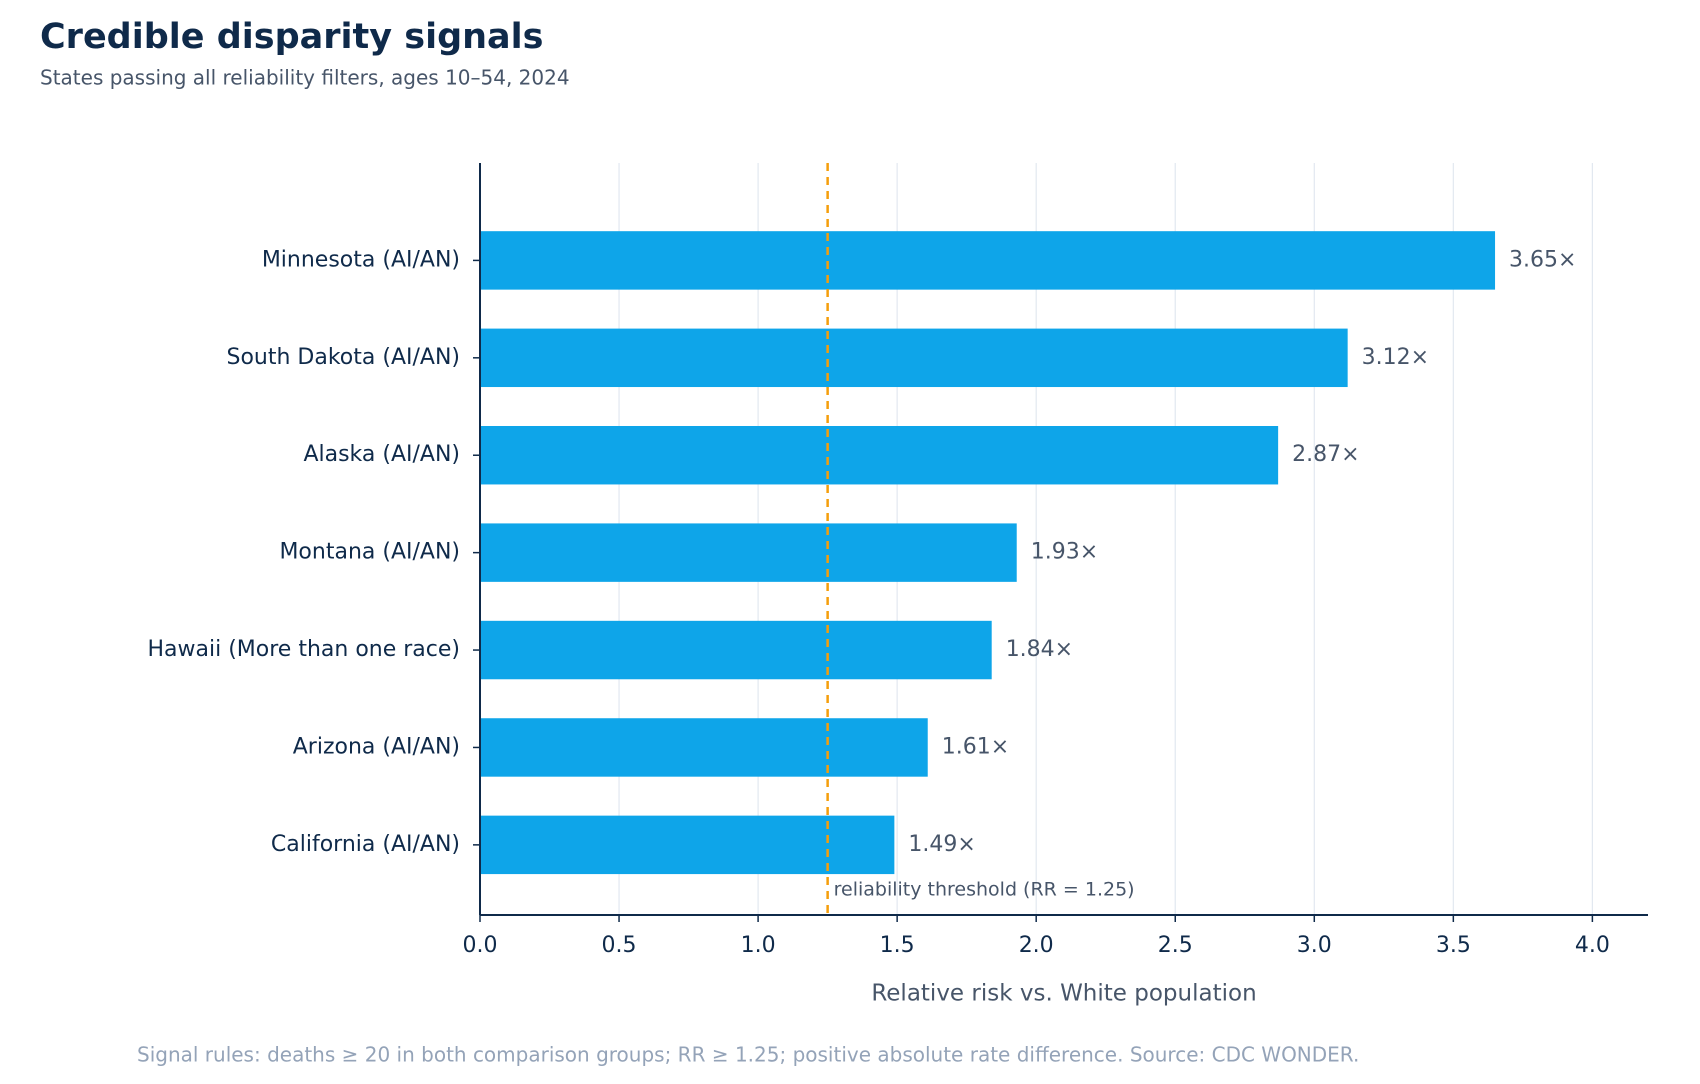 Image resolution: width=1700 pixels, height=1084 pixels. What do you see at coordinates (619, 945) in the screenshot?
I see `x-tick-label: 0.5` at bounding box center [619, 945].